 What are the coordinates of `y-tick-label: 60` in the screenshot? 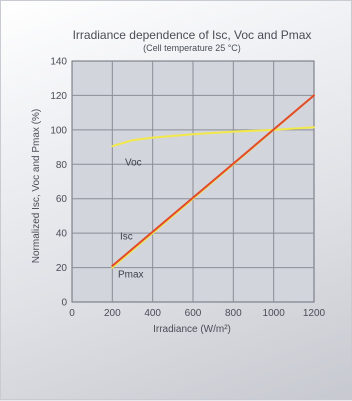 It's located at (62, 199).